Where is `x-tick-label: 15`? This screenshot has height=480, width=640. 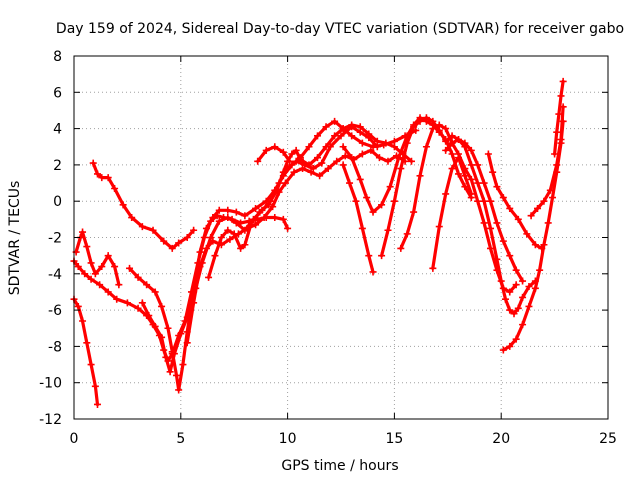 x-tick-label: 15 is located at coordinates (394, 439).